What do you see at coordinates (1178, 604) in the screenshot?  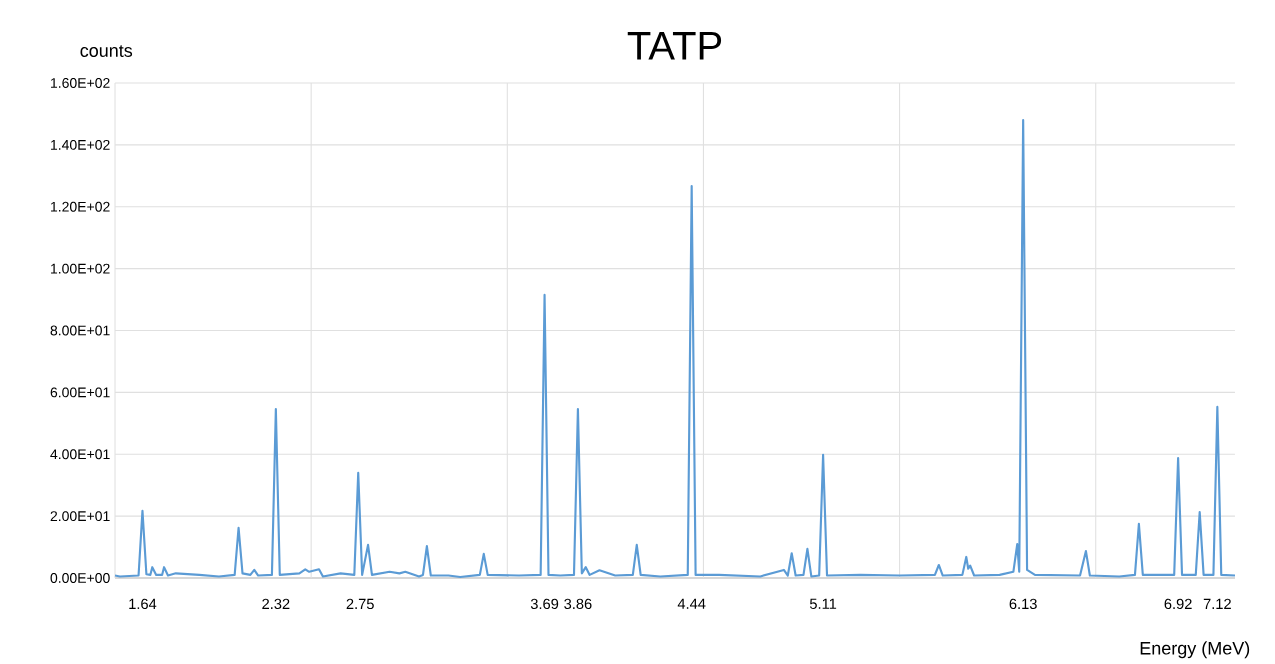 I see `x-tick-label: 6.92` at bounding box center [1178, 604].